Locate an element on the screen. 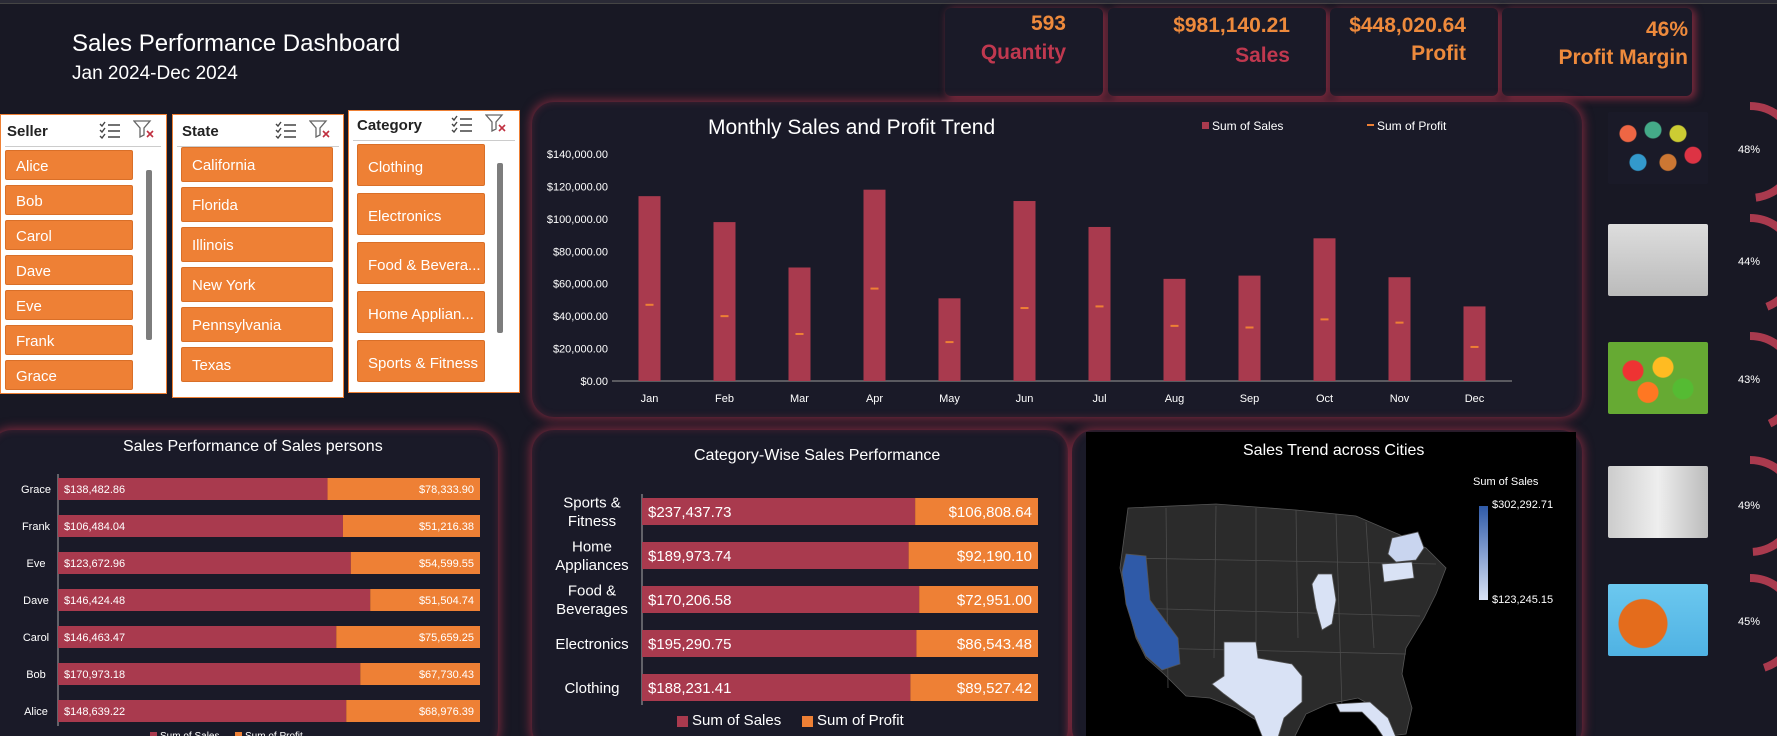 The height and width of the screenshot is (736, 1777). x-tick-label: Feb is located at coordinates (724, 399).